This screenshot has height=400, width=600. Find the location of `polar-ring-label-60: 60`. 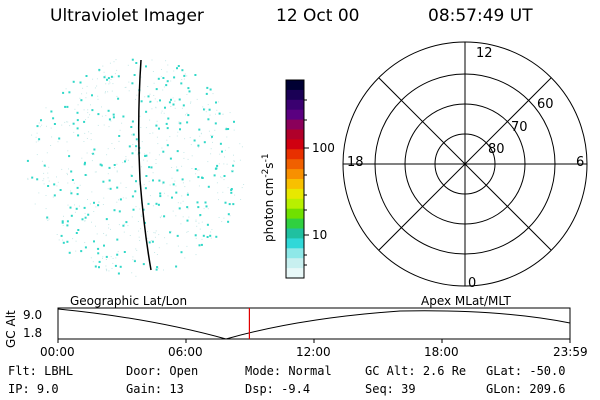

polar-ring-label-60: 60 is located at coordinates (545, 104).